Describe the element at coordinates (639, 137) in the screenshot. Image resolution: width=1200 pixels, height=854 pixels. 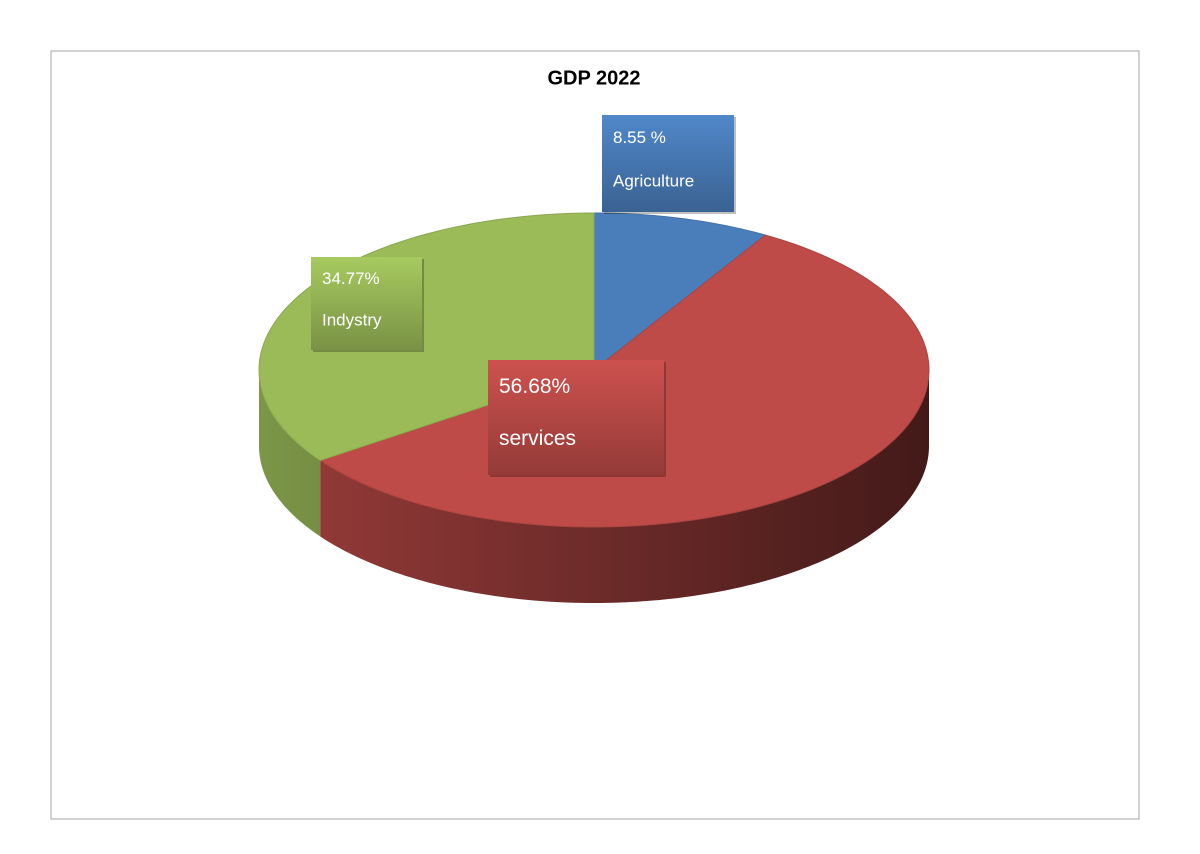
I see `data-label: 8.55 %` at that location.